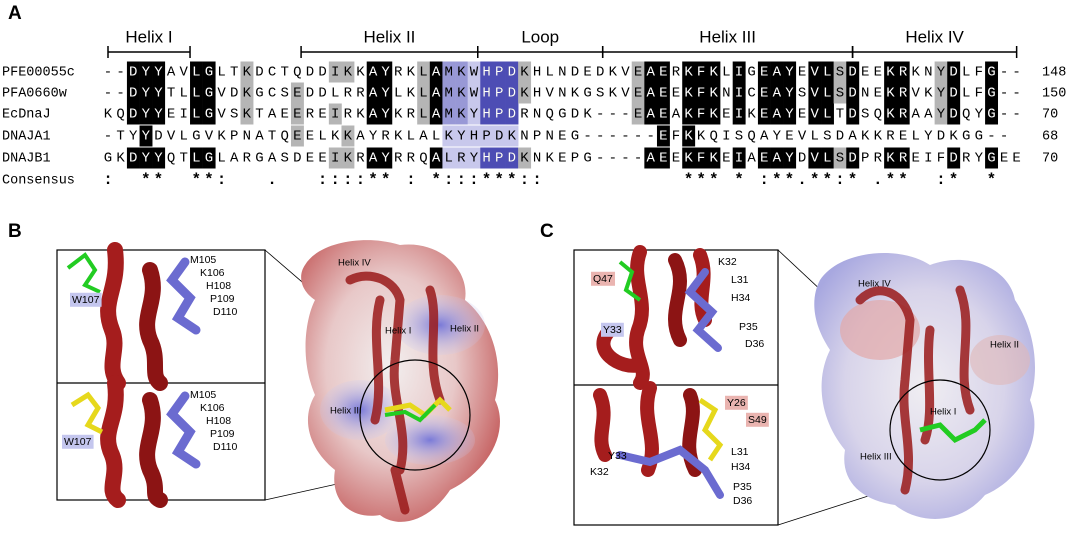 This screenshot has height=539, width=1072. What do you see at coordinates (742, 501) in the screenshot?
I see `residue-label: D36` at bounding box center [742, 501].